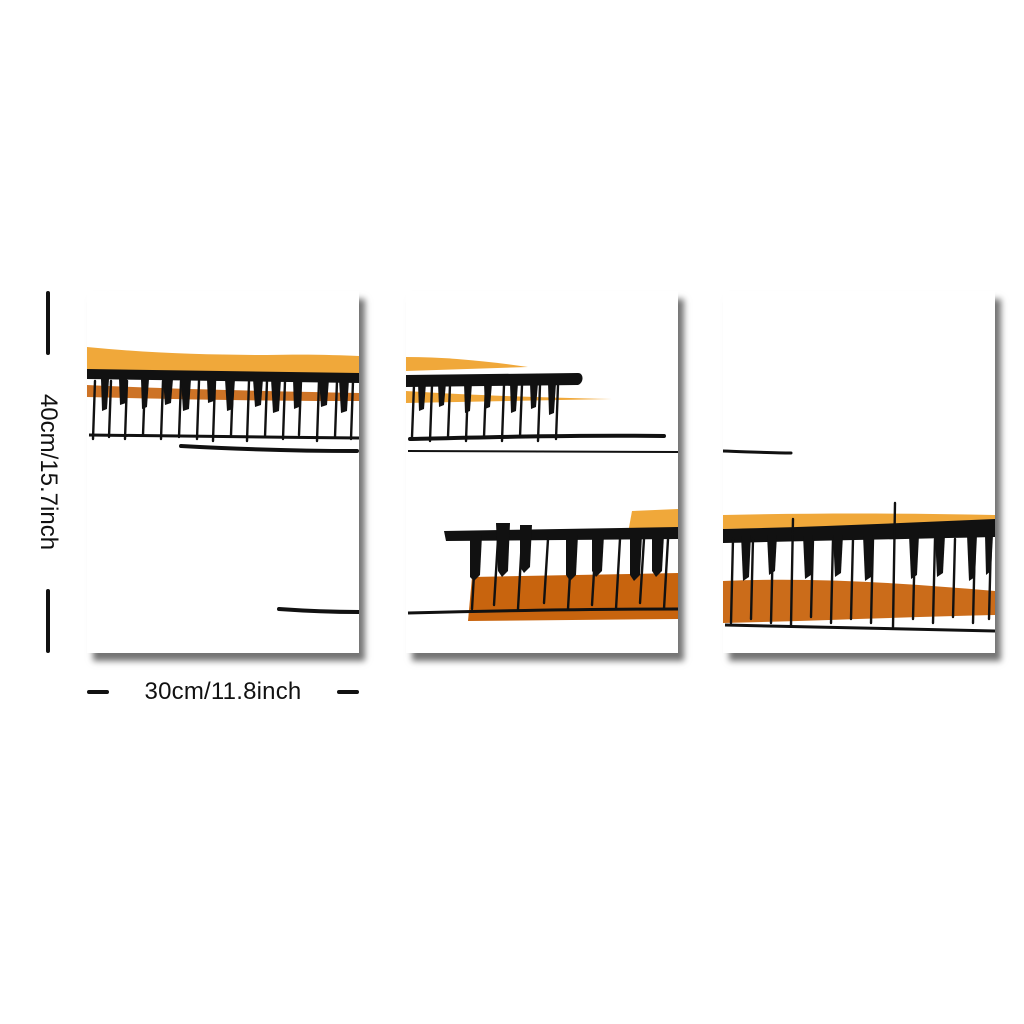 The height and width of the screenshot is (1024, 1024). I want to click on panel-left, so click(223, 472).